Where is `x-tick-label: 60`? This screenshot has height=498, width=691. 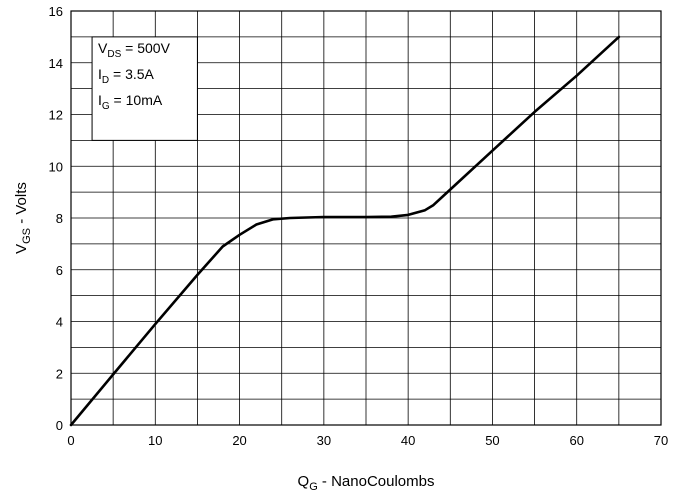 x-tick-label: 60 is located at coordinates (576, 440).